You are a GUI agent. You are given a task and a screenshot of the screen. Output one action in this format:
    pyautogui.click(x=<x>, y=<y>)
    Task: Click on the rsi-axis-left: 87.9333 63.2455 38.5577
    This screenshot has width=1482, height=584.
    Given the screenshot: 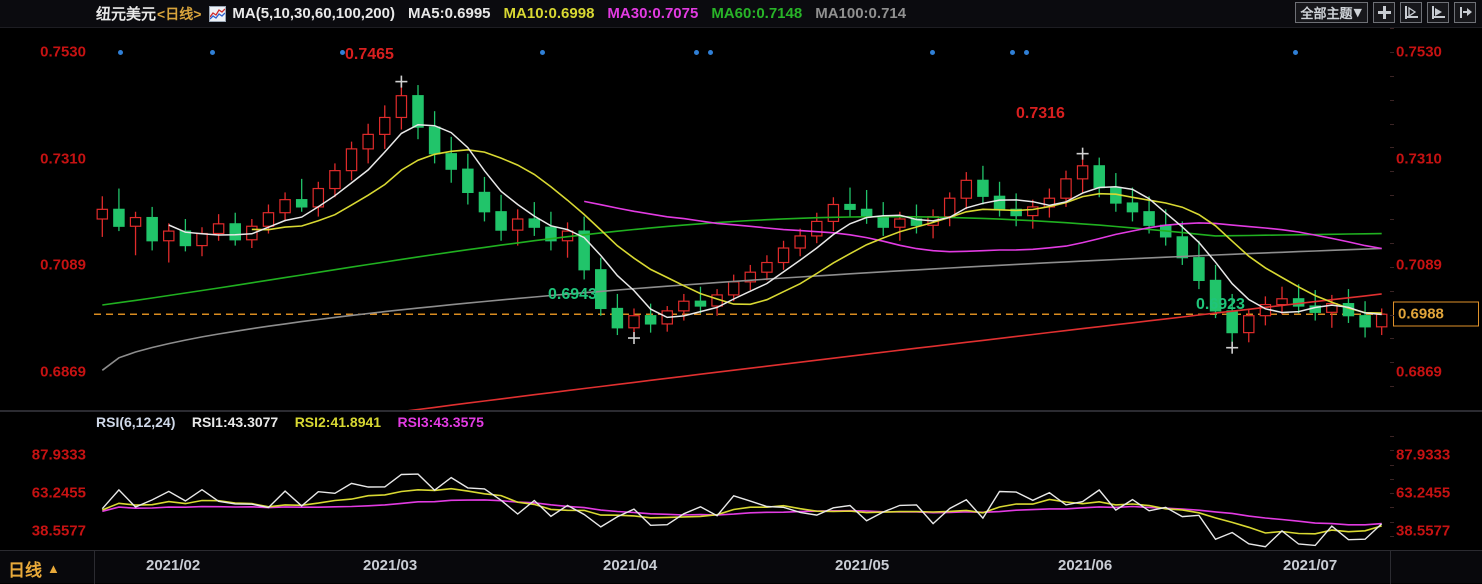 What is the action you would take?
    pyautogui.click(x=47, y=481)
    